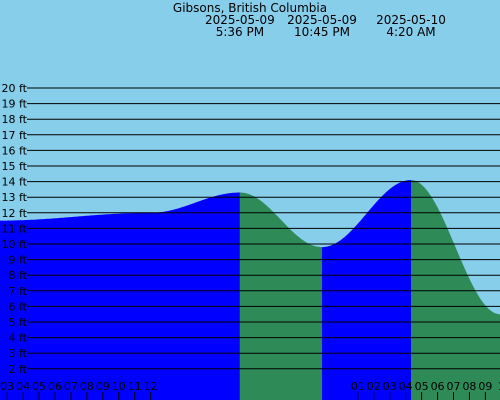 This screenshot has width=500, height=400. Describe the element at coordinates (15, 197) in the screenshot. I see `y-tick-label: 13 ft` at that location.